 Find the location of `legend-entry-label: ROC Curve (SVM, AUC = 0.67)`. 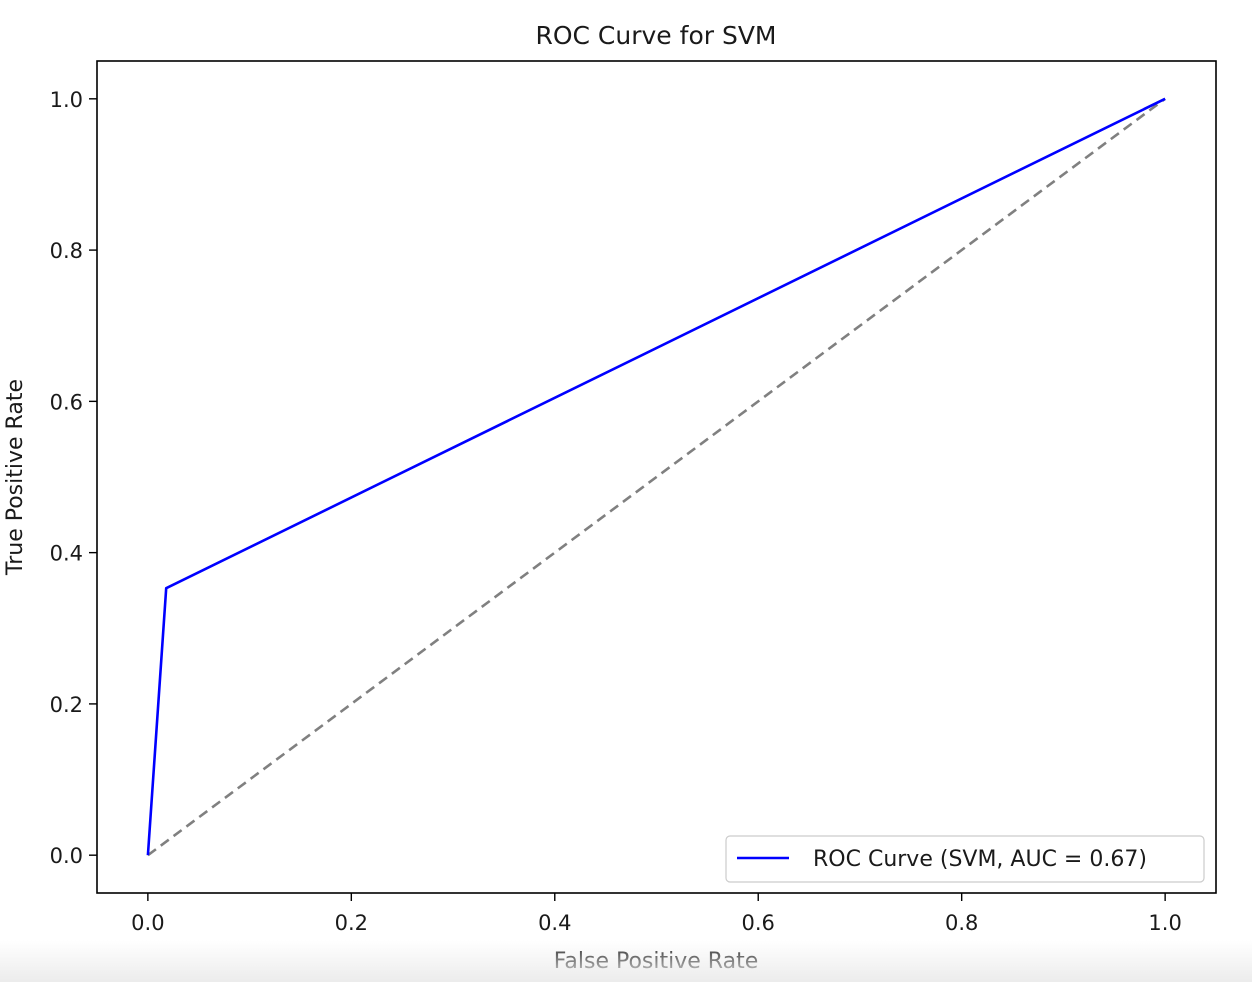

legend-entry-label: ROC Curve (SVM, AUC = 0.67) is located at coordinates (980, 859).